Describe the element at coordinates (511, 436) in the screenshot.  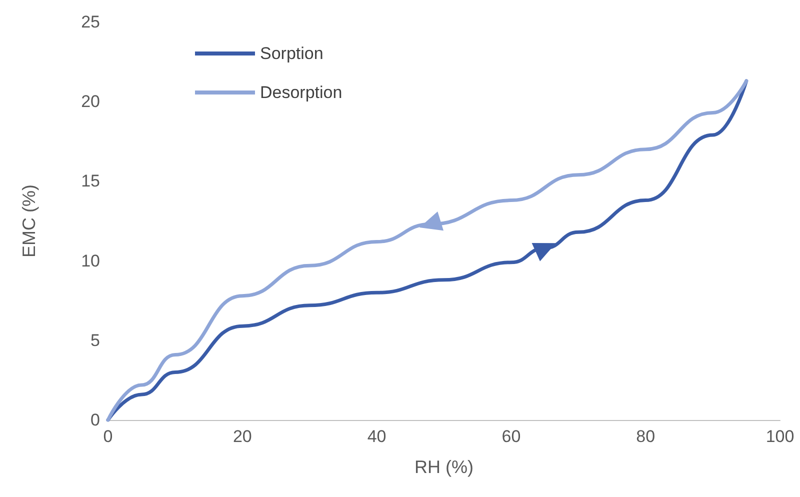
I see `x-tick-label: 60` at that location.